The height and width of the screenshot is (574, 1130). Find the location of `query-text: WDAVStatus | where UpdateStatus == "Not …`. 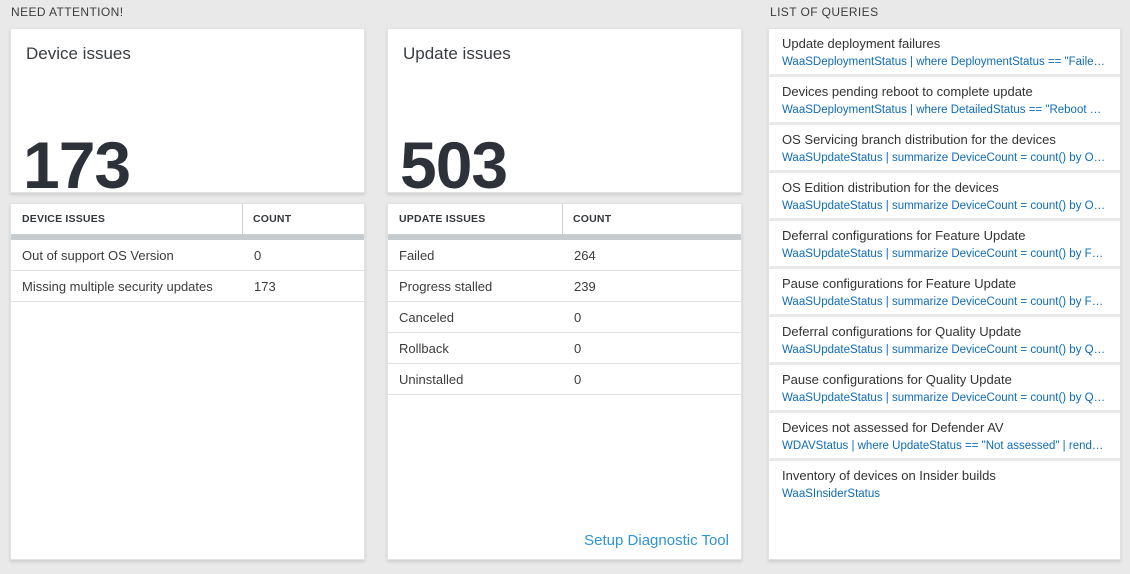

query-text: WDAVStatus | where UpdateStatus == "Not … is located at coordinates (944, 446).